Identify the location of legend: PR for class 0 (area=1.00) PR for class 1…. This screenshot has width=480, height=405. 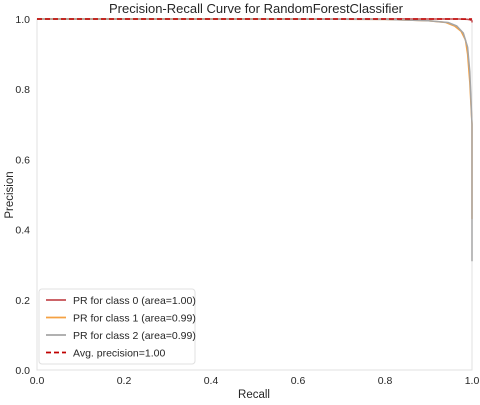
(117, 326).